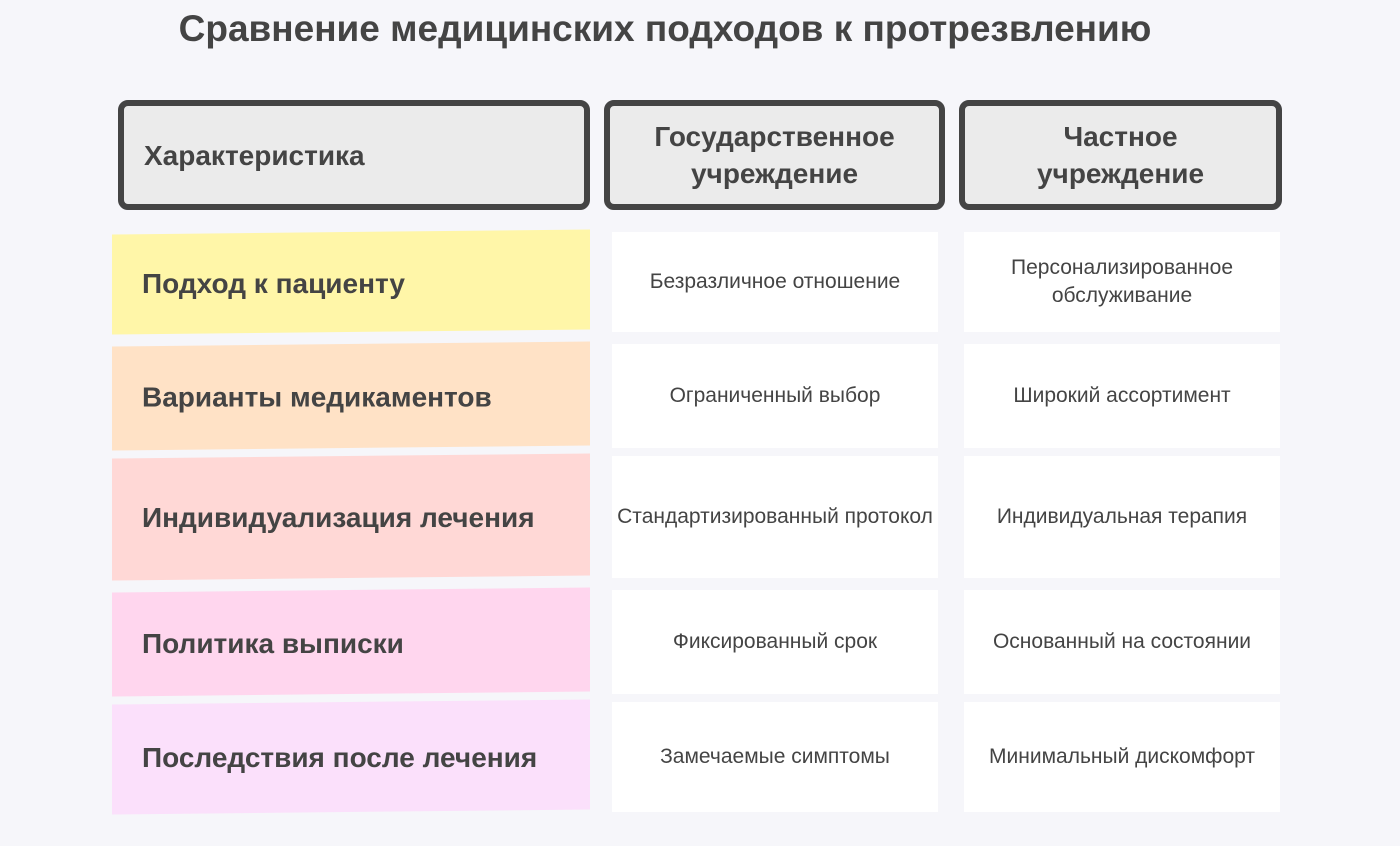 Image resolution: width=1400 pixels, height=846 pixels. I want to click on header-label: Государственное учреждение, so click(774, 155).